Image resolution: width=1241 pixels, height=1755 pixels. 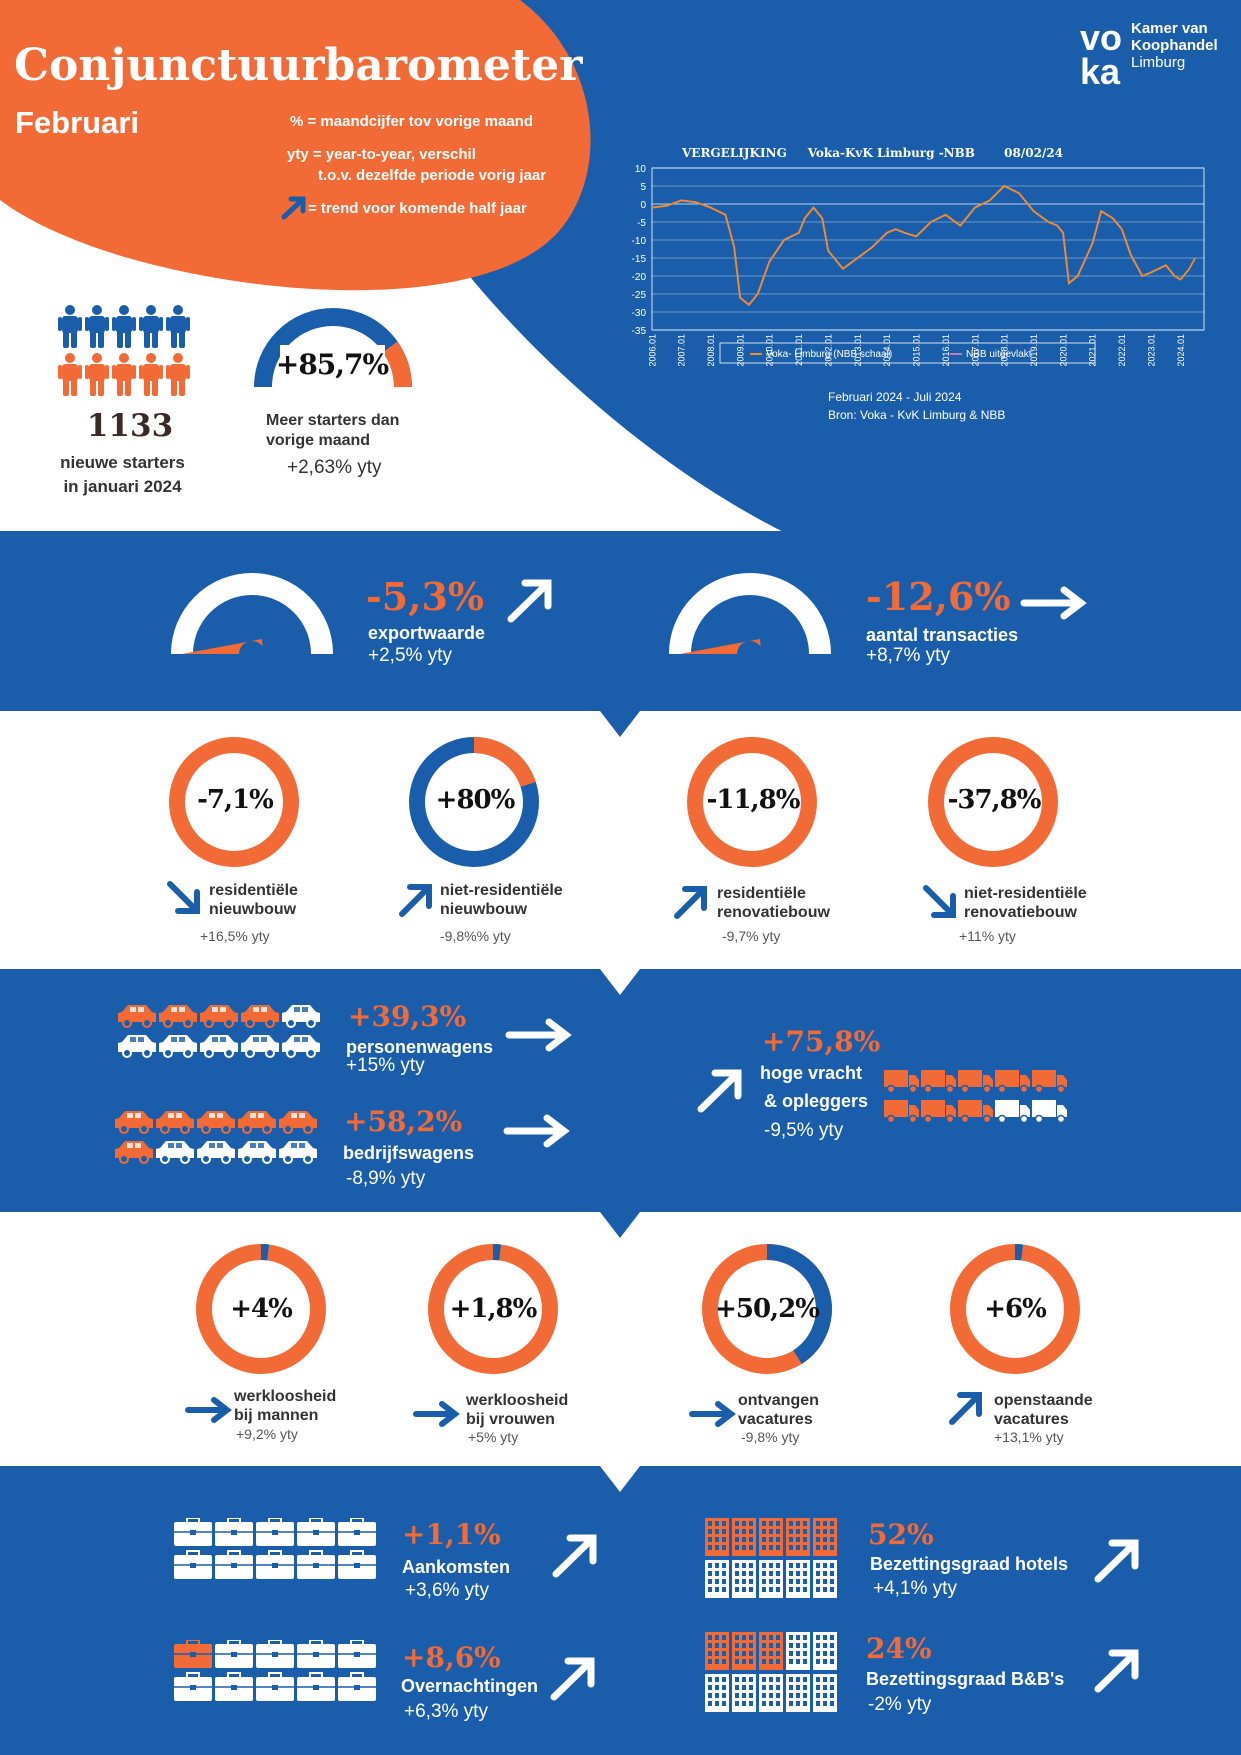 I want to click on bouw-value-3: -11,8%, so click(x=753, y=800).